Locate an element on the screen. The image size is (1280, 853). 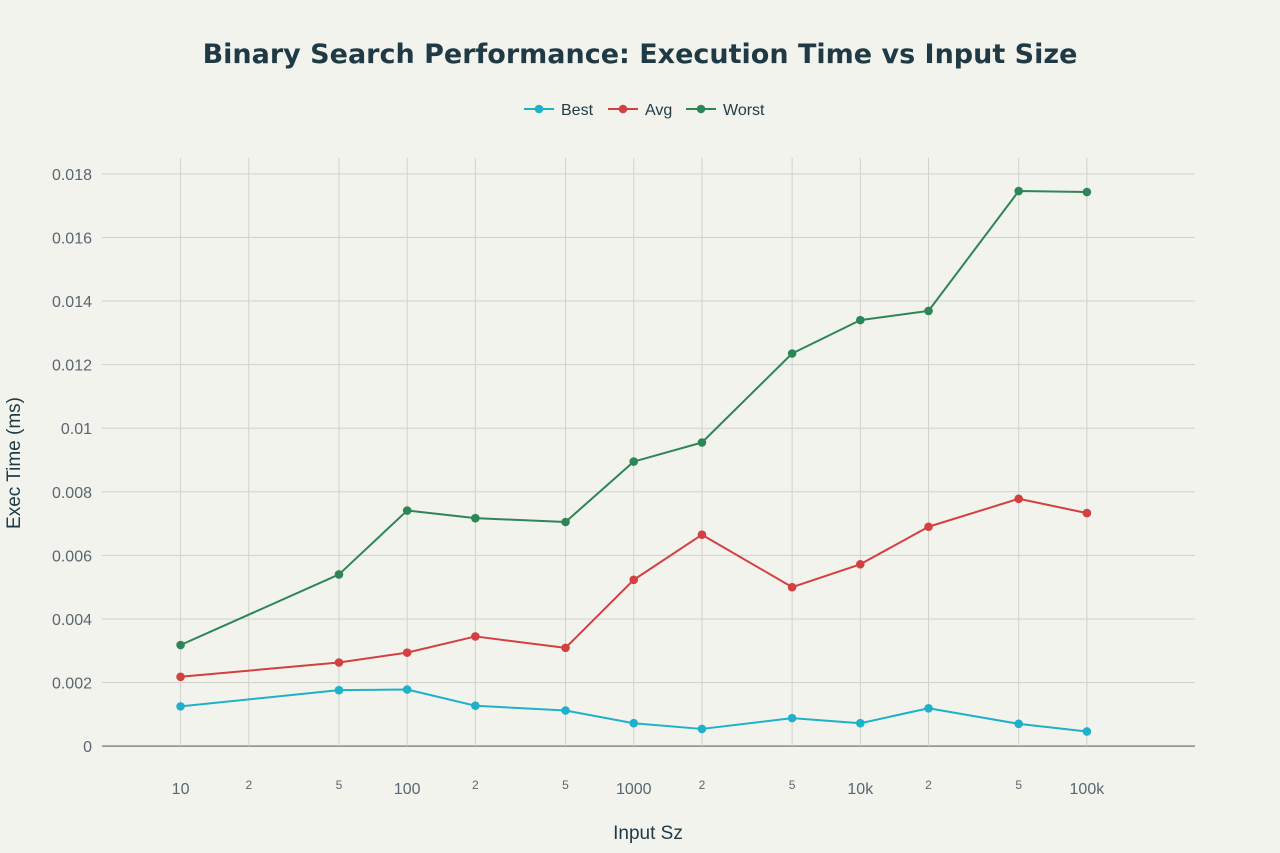
y-tick-label: 0.01 is located at coordinates (76, 429).